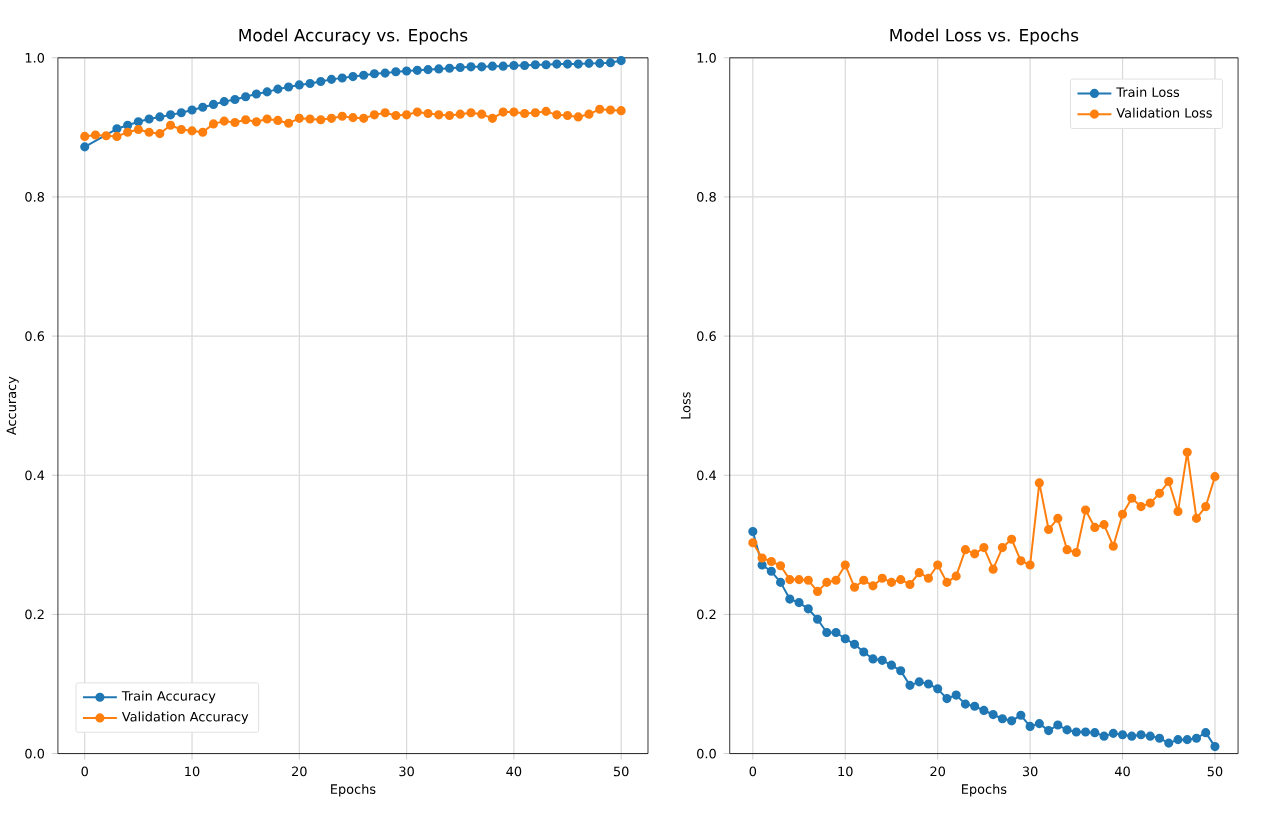 The image size is (1262, 834). What do you see at coordinates (353, 37) in the screenshot?
I see `chart-title: Model Accuracy vs. Epochs` at bounding box center [353, 37].